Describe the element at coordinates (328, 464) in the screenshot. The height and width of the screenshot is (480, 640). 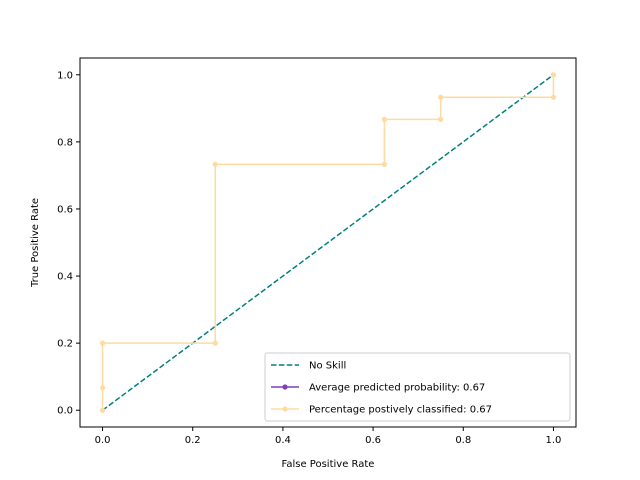
I see `x-axis-label: False Positive Rate` at that location.